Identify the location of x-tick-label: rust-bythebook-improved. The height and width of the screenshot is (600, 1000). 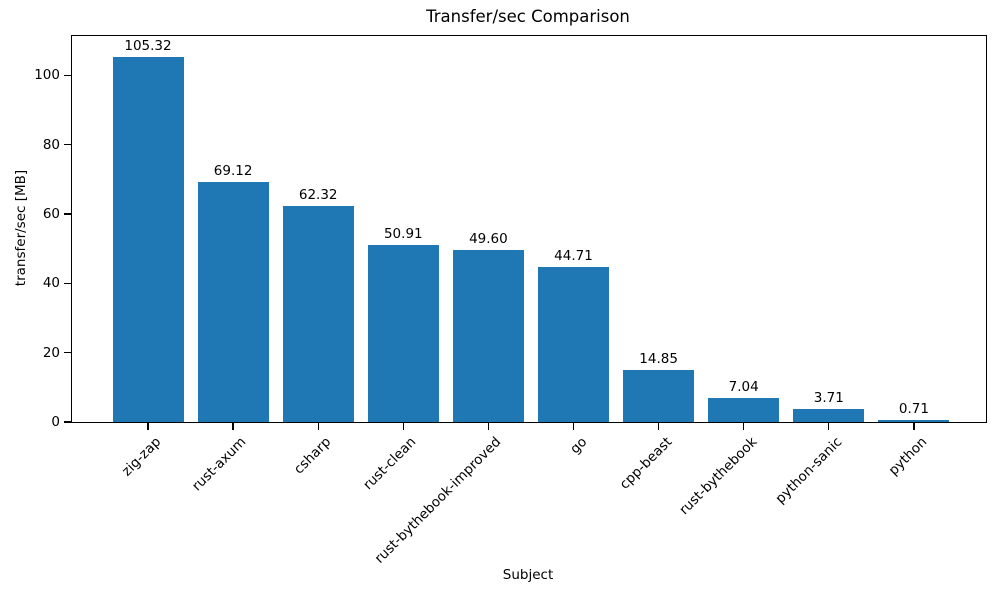
(438, 500).